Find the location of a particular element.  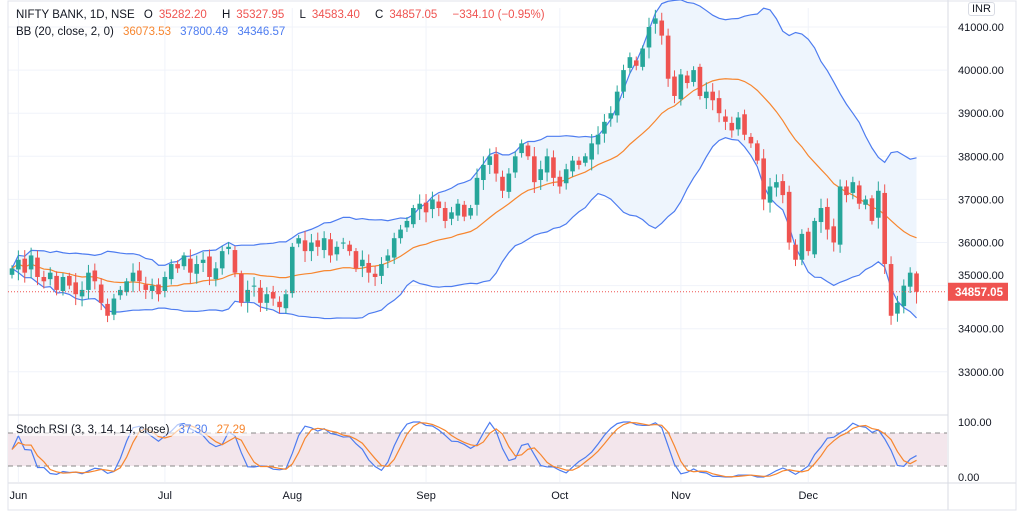

close-value: 34857.05 is located at coordinates (413, 15).